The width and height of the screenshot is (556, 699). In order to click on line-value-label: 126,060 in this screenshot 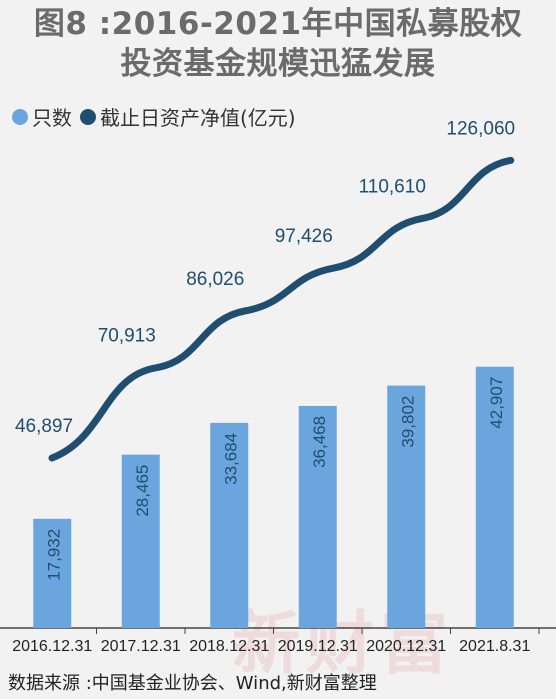, I will do `click(480, 128)`.